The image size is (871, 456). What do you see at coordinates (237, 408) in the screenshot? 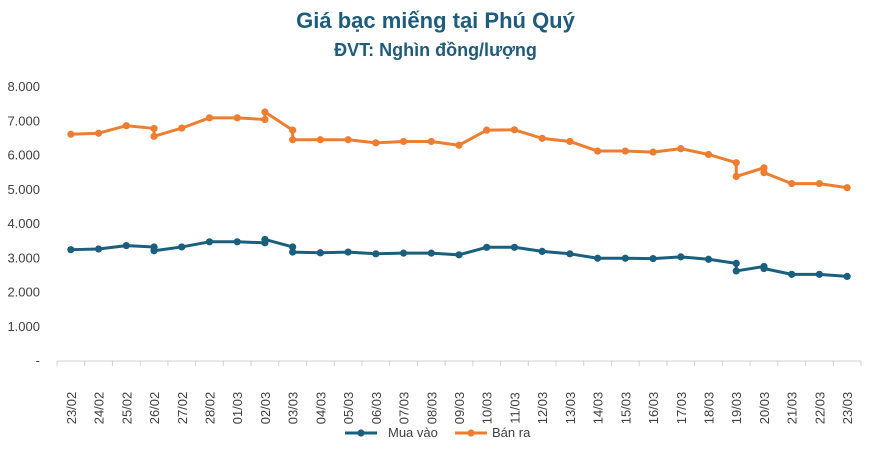
I see `x-tick-label: 01/03` at bounding box center [237, 408].